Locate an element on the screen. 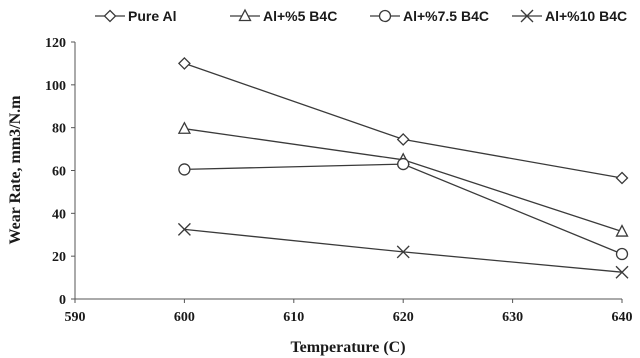  y-tick-labels: 0 20 40 60 80 100 120 is located at coordinates (60, 172).